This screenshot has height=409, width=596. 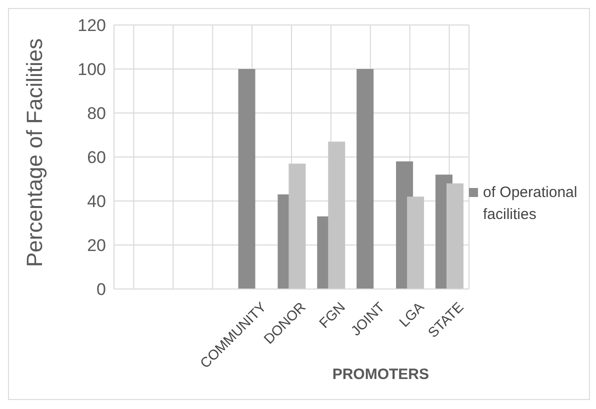 I want to click on y-axis-title: Percentage of Facilities, so click(x=34, y=152).